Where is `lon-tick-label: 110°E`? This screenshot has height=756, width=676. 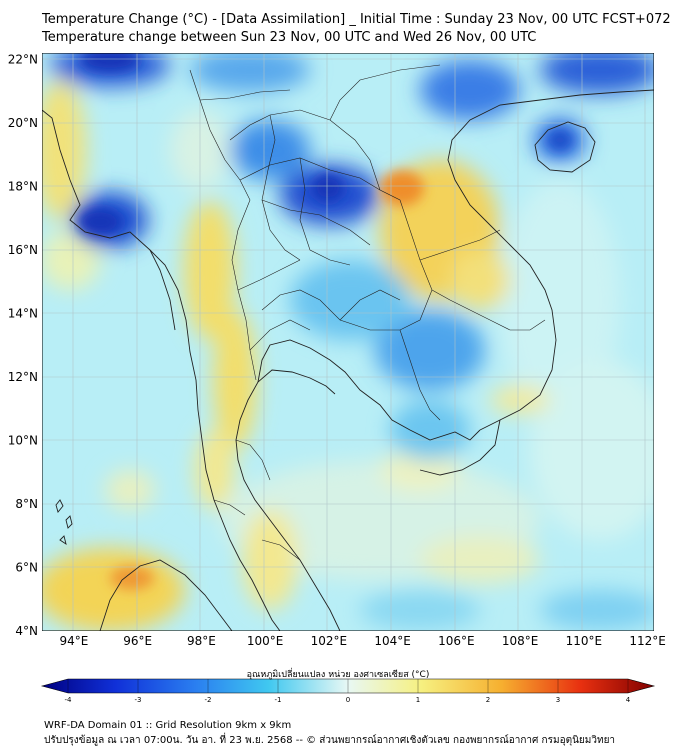
lon-tick-label: 110°E is located at coordinates (584, 641).